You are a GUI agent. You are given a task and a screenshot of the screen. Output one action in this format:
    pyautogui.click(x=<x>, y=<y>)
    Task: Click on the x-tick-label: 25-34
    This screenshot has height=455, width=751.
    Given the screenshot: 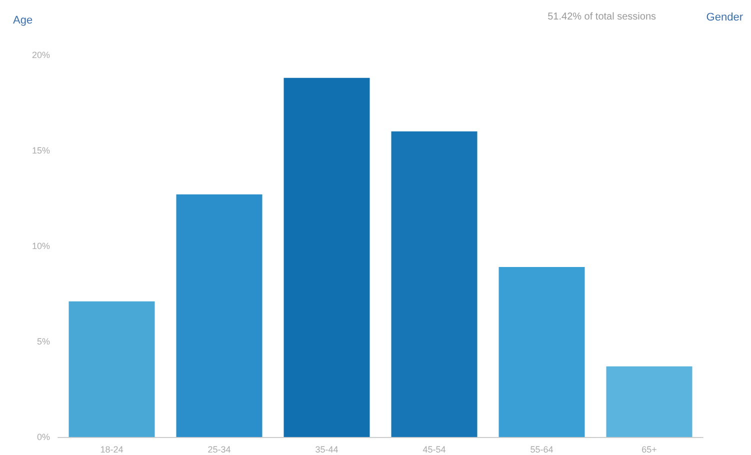 What is the action you would take?
    pyautogui.click(x=219, y=449)
    